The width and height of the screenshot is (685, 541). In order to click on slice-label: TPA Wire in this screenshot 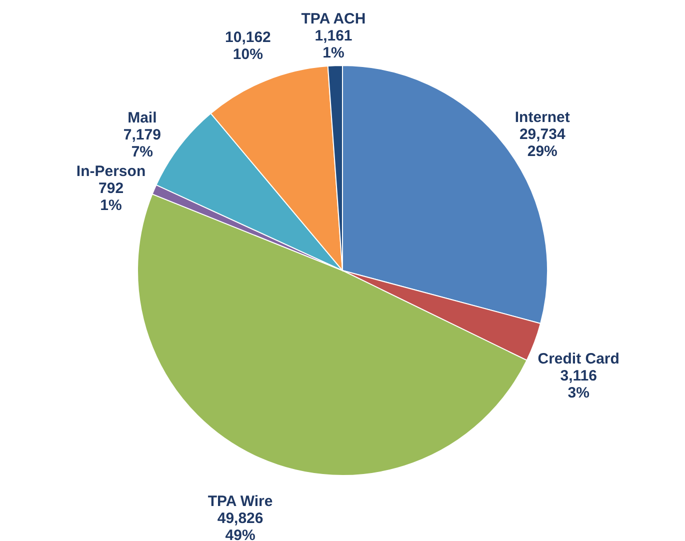, I will do `click(240, 501)`.